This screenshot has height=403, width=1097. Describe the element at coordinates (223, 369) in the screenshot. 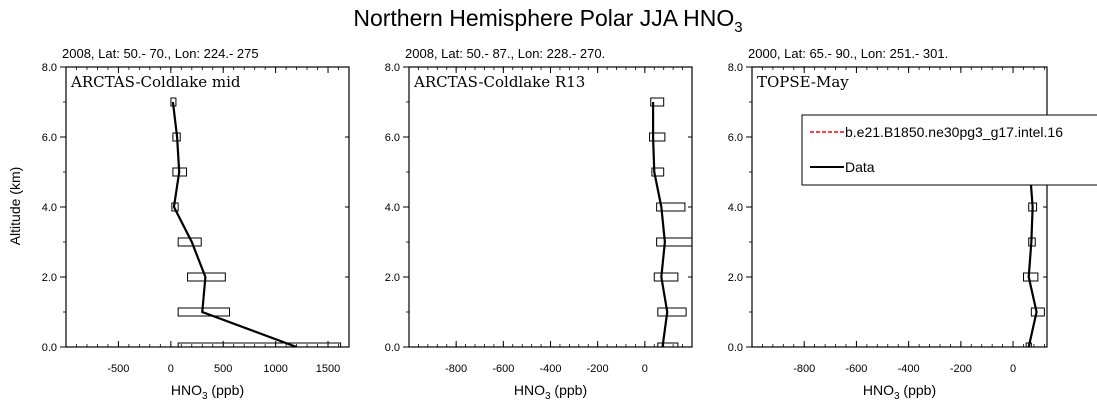

I see `x-tick-label: 500` at that location.